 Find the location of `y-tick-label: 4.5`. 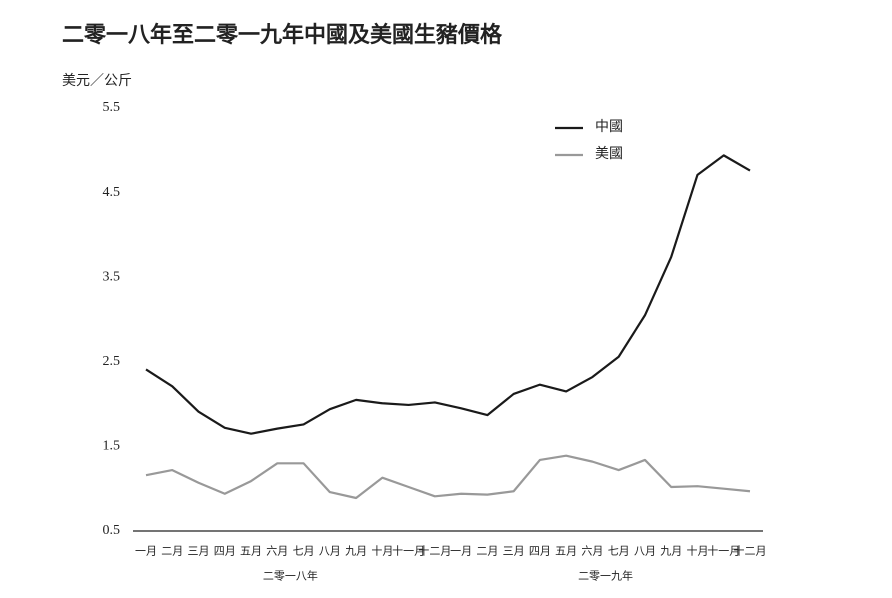

y-tick-label: 4.5 is located at coordinates (112, 192).